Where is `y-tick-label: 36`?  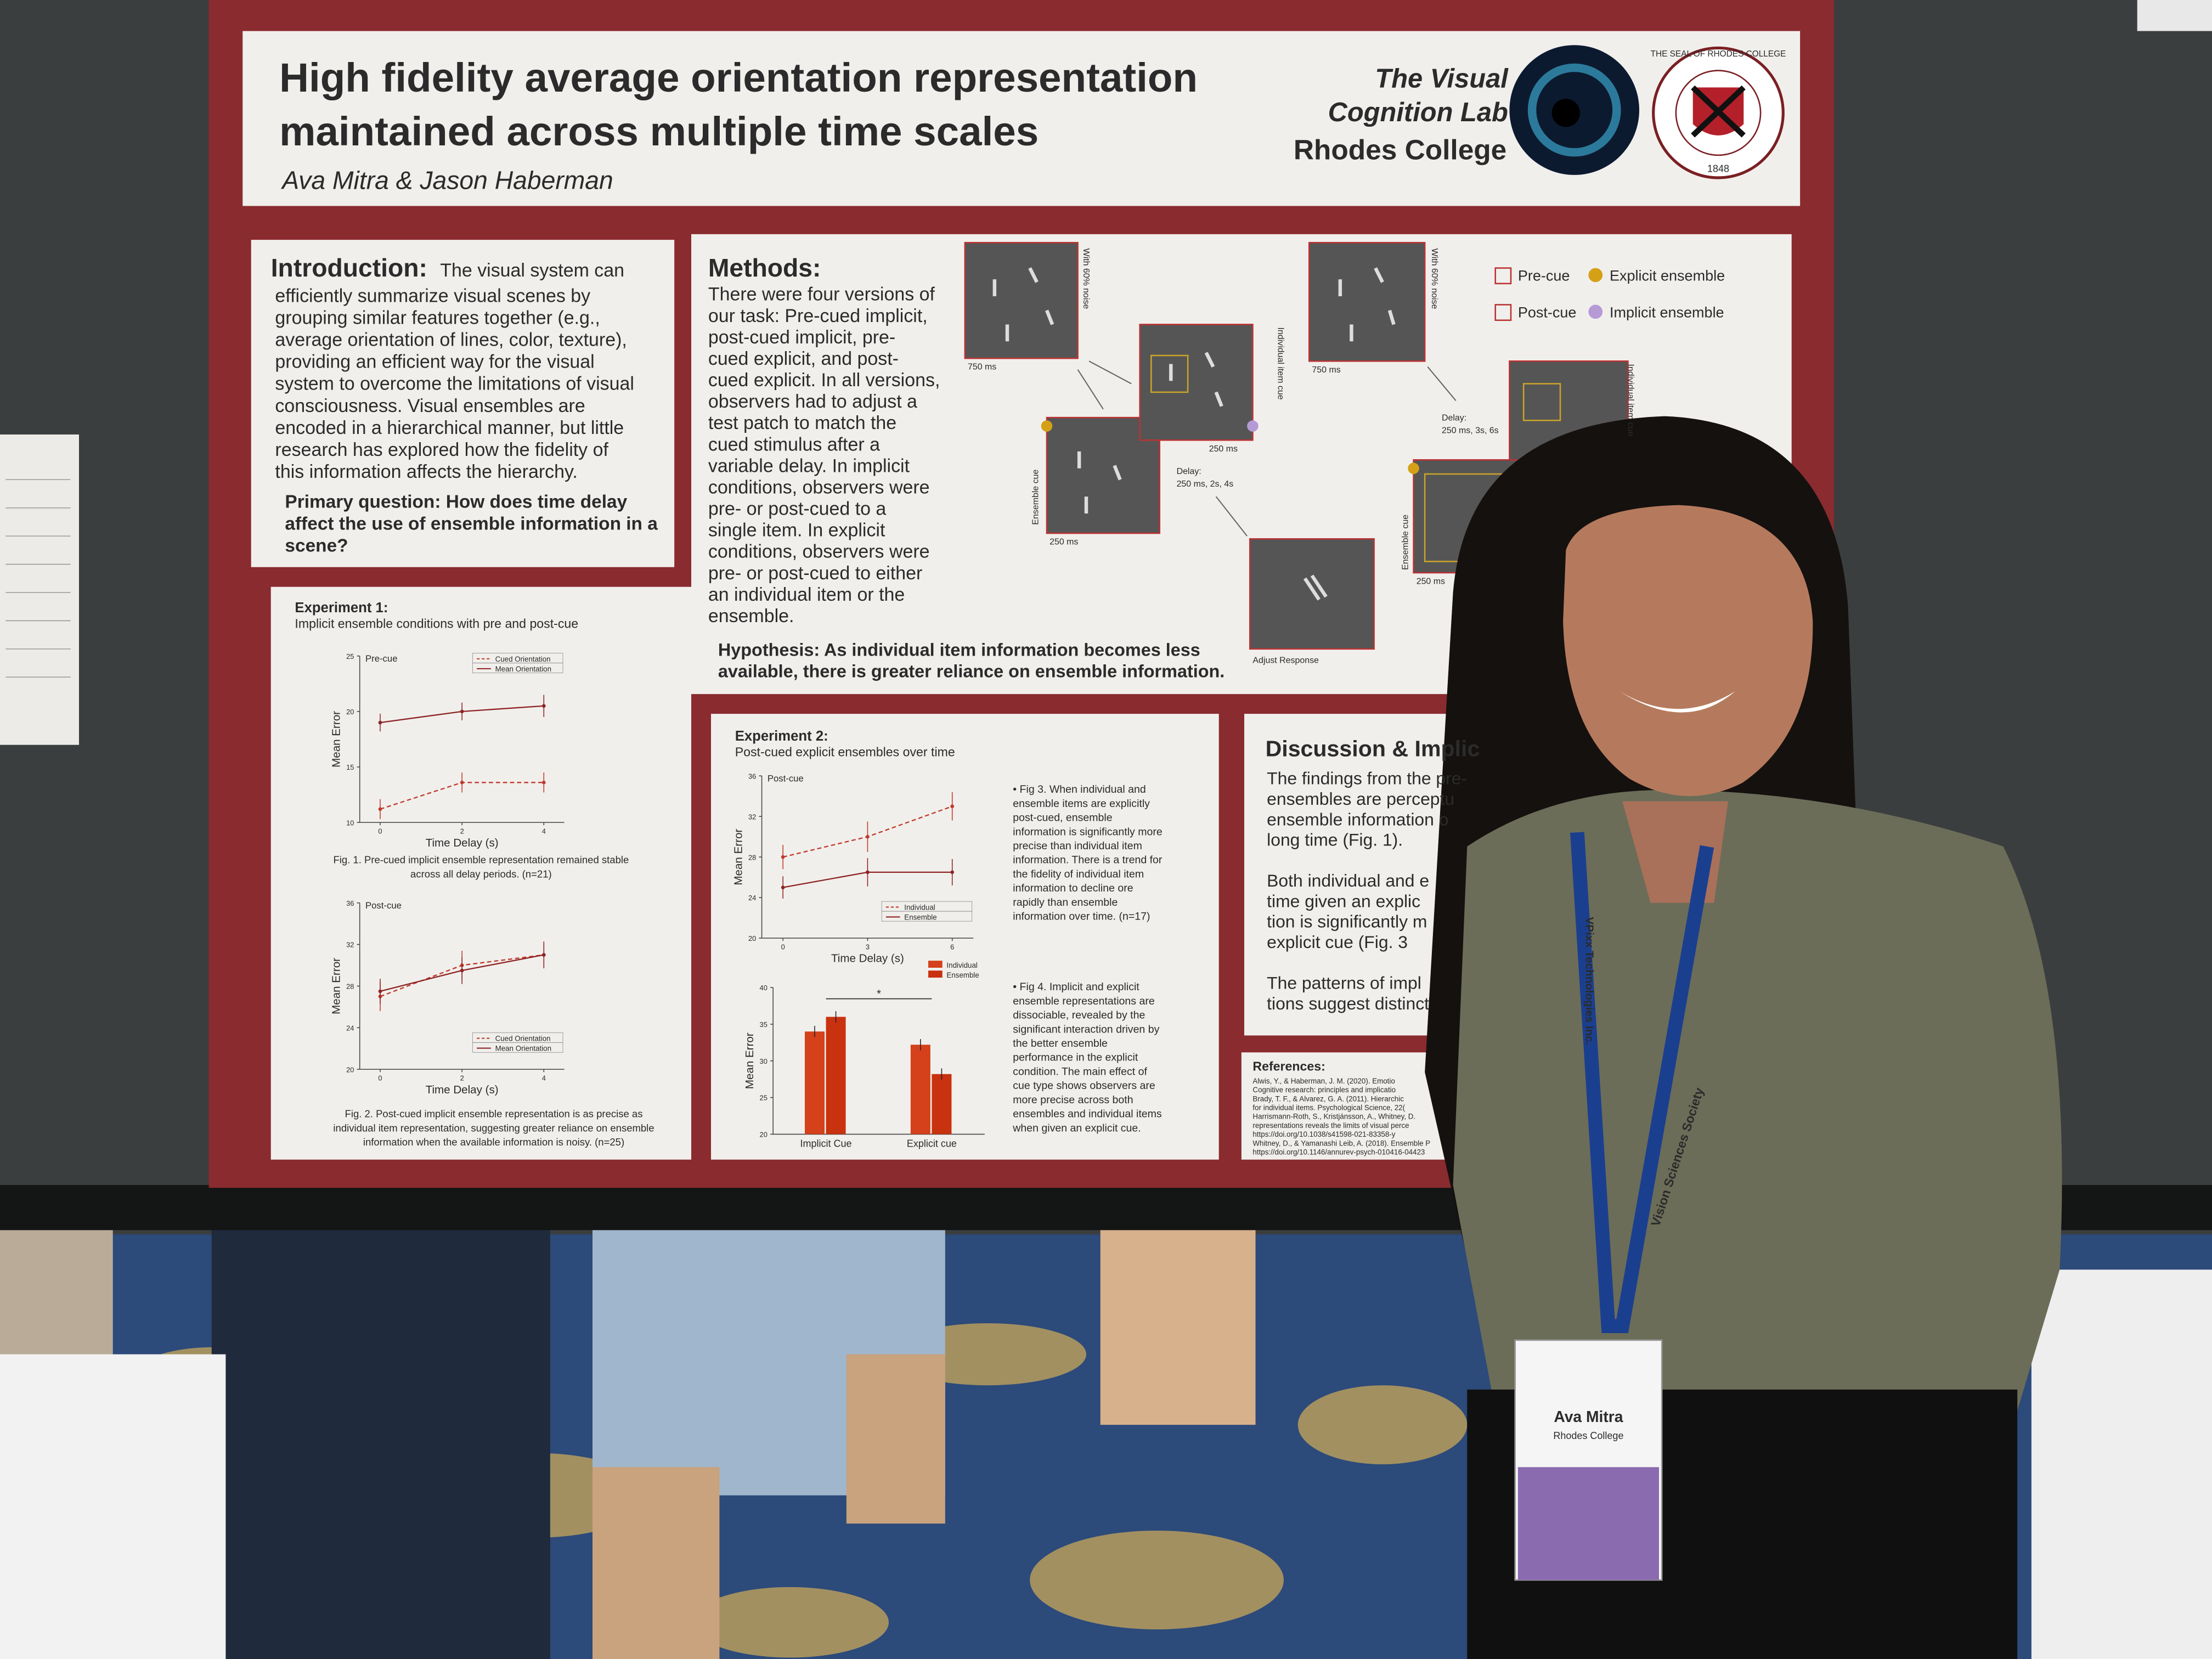 y-tick-label: 36 is located at coordinates (752, 776).